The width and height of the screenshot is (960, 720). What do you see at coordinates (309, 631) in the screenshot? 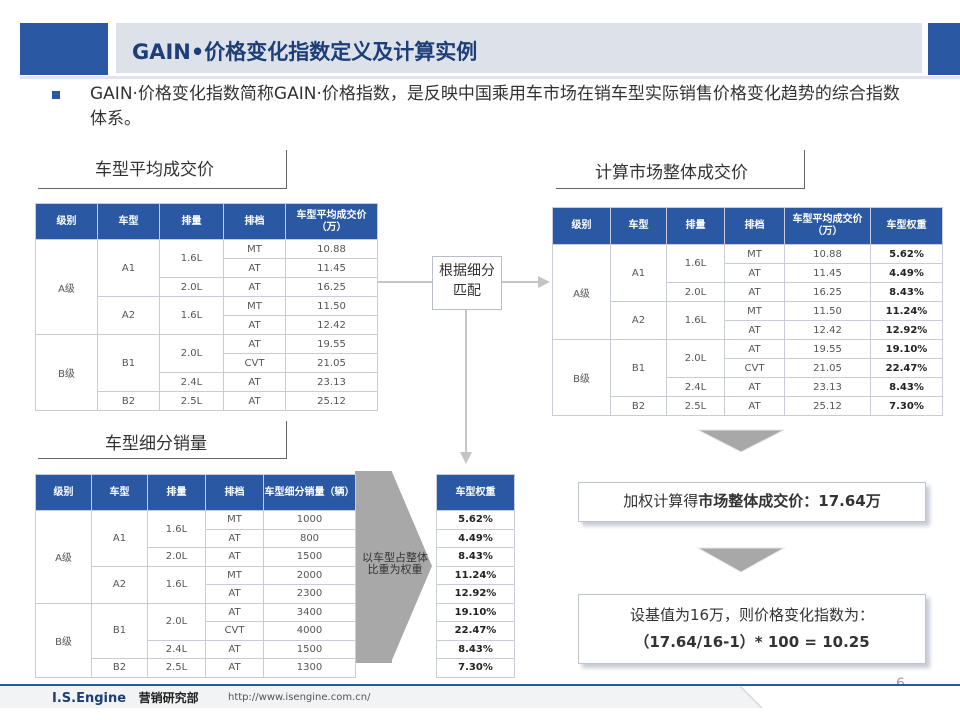
I see `sales-cell: 4000` at bounding box center [309, 631].